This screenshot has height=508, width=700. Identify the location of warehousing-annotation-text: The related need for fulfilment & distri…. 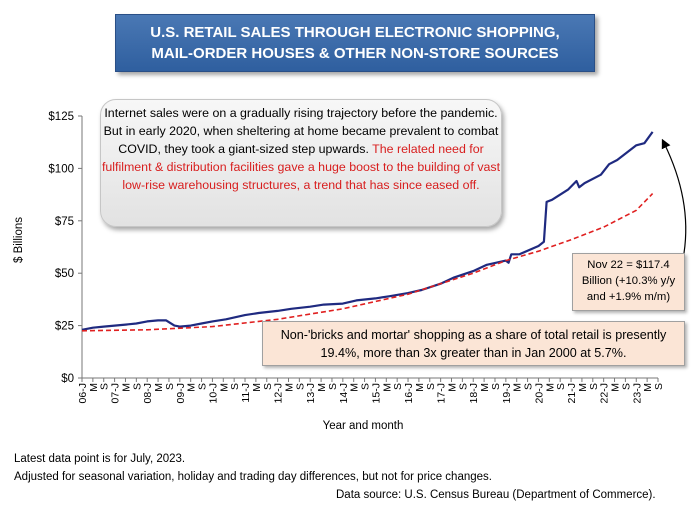
(301, 167).